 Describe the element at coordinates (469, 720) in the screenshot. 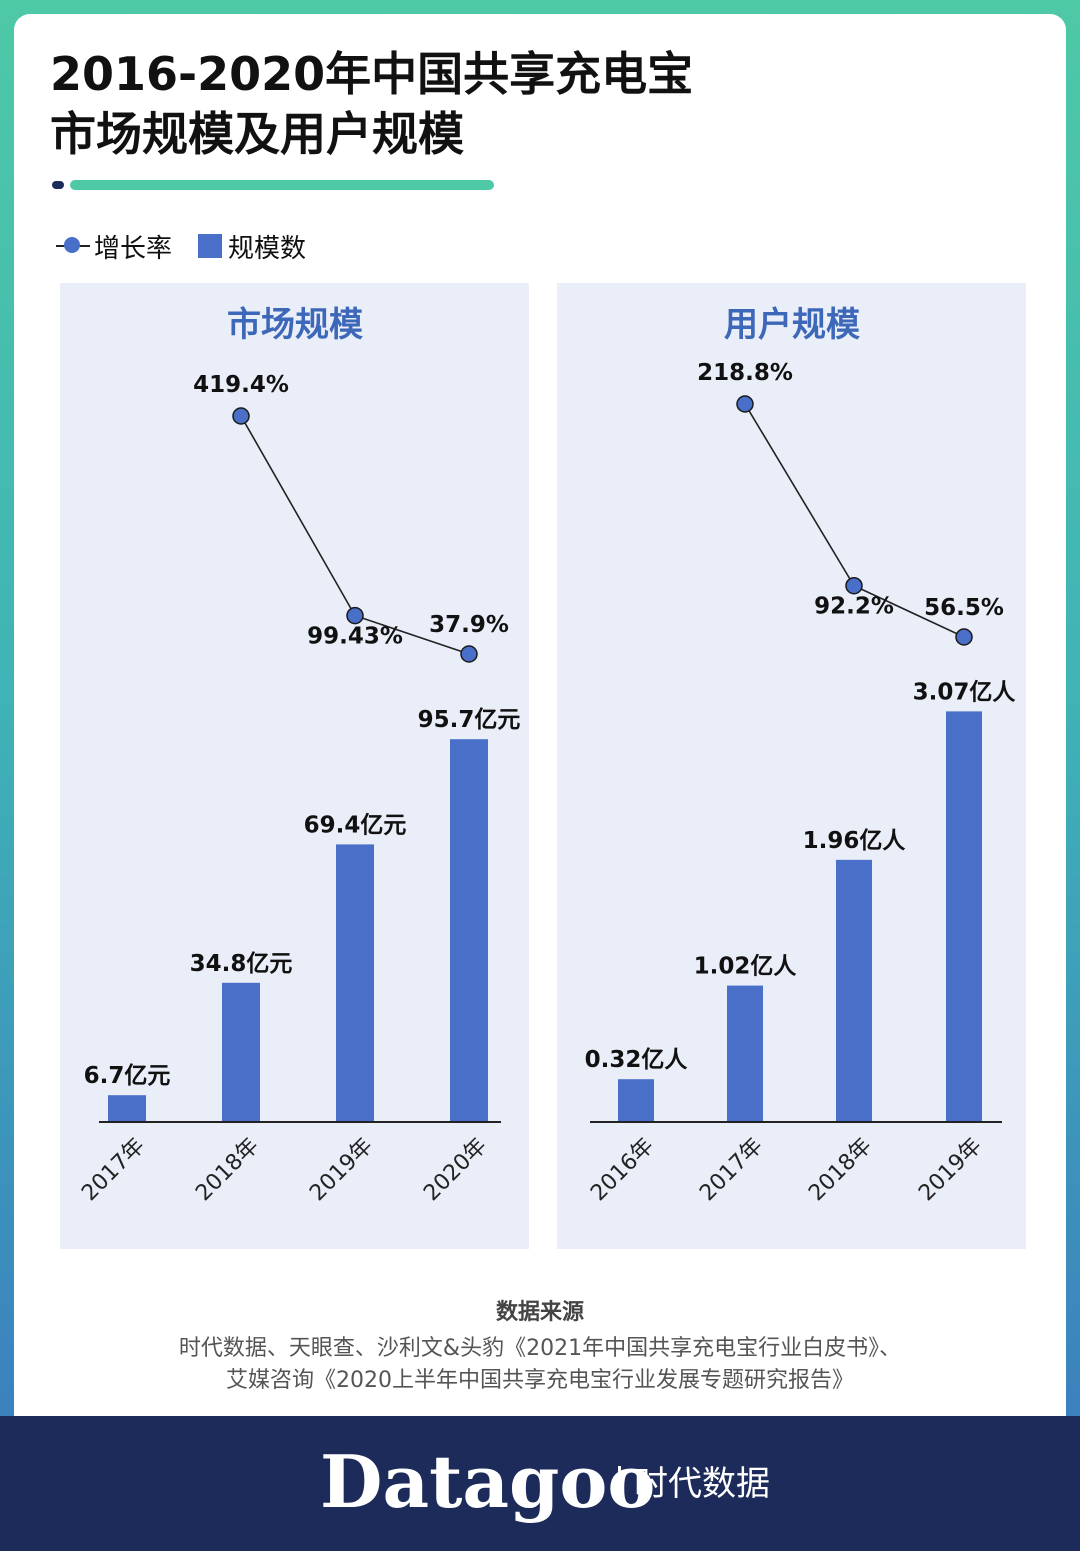

I see `bar-value-label: 95.7亿元` at that location.